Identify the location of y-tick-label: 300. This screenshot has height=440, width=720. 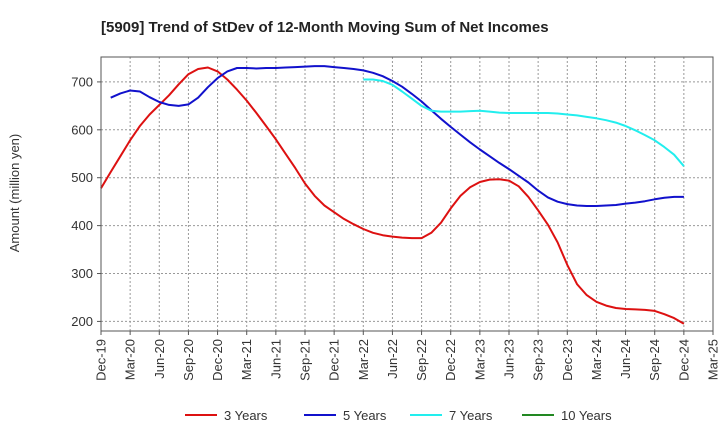
(82, 273).